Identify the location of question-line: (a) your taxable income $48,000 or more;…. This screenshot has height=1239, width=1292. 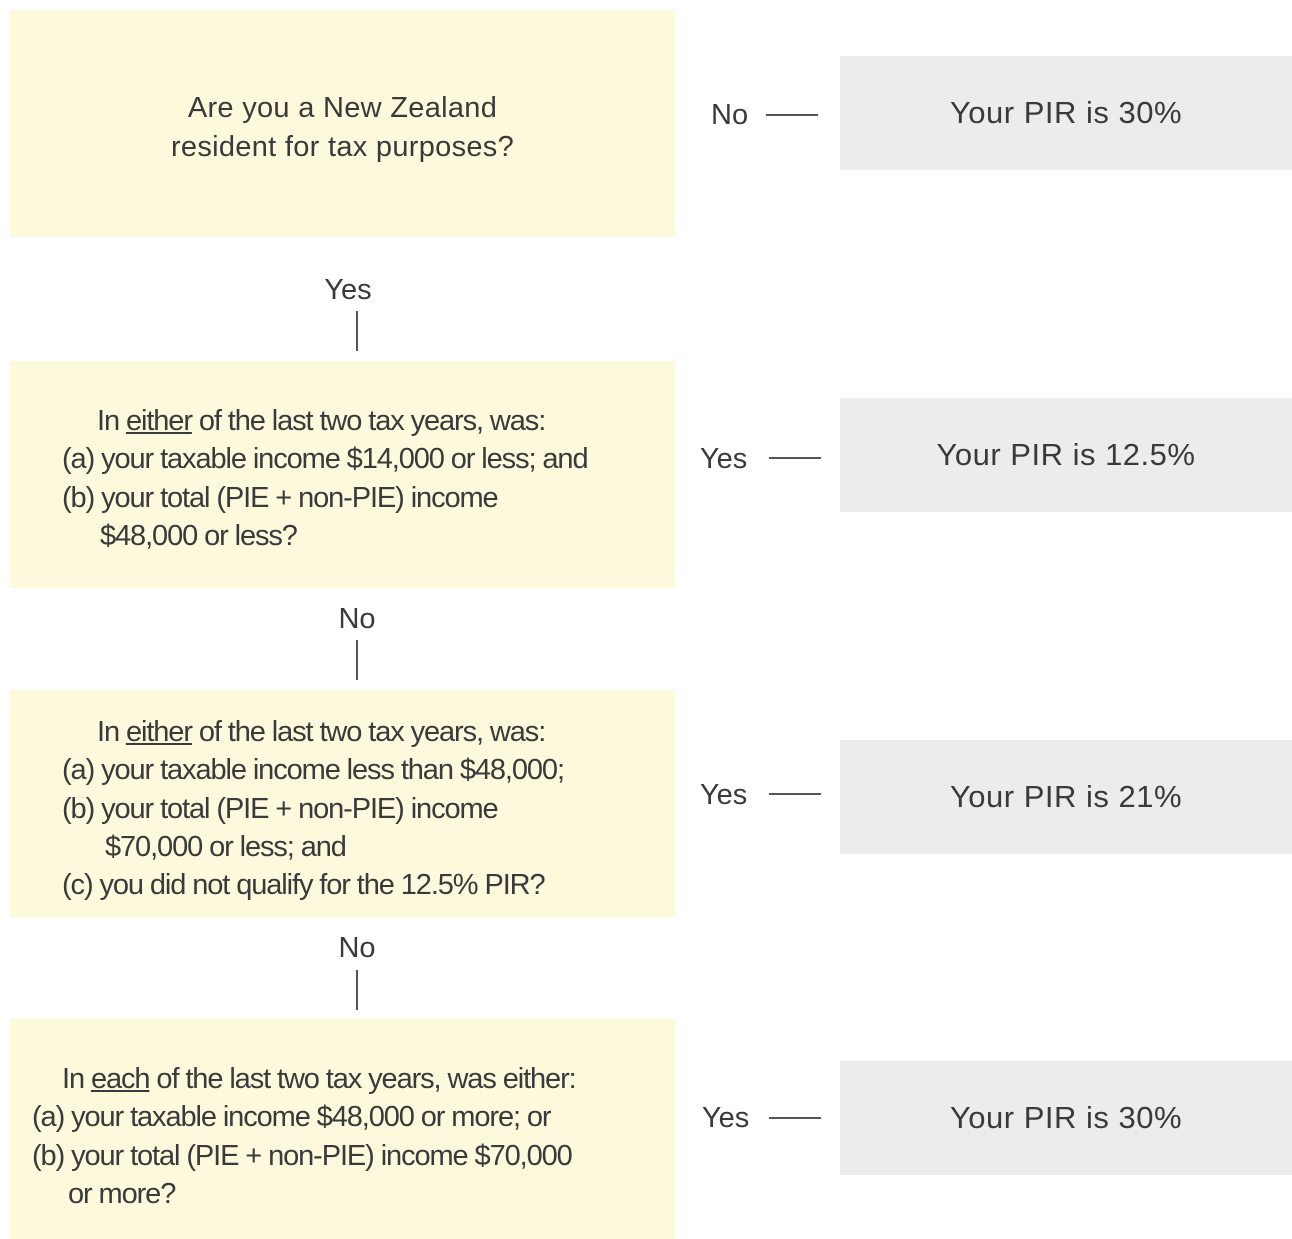
(292, 1117).